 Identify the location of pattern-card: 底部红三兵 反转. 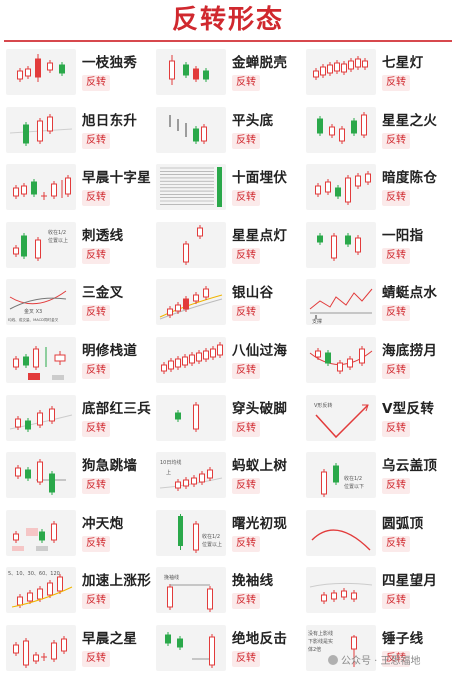
(78, 419).